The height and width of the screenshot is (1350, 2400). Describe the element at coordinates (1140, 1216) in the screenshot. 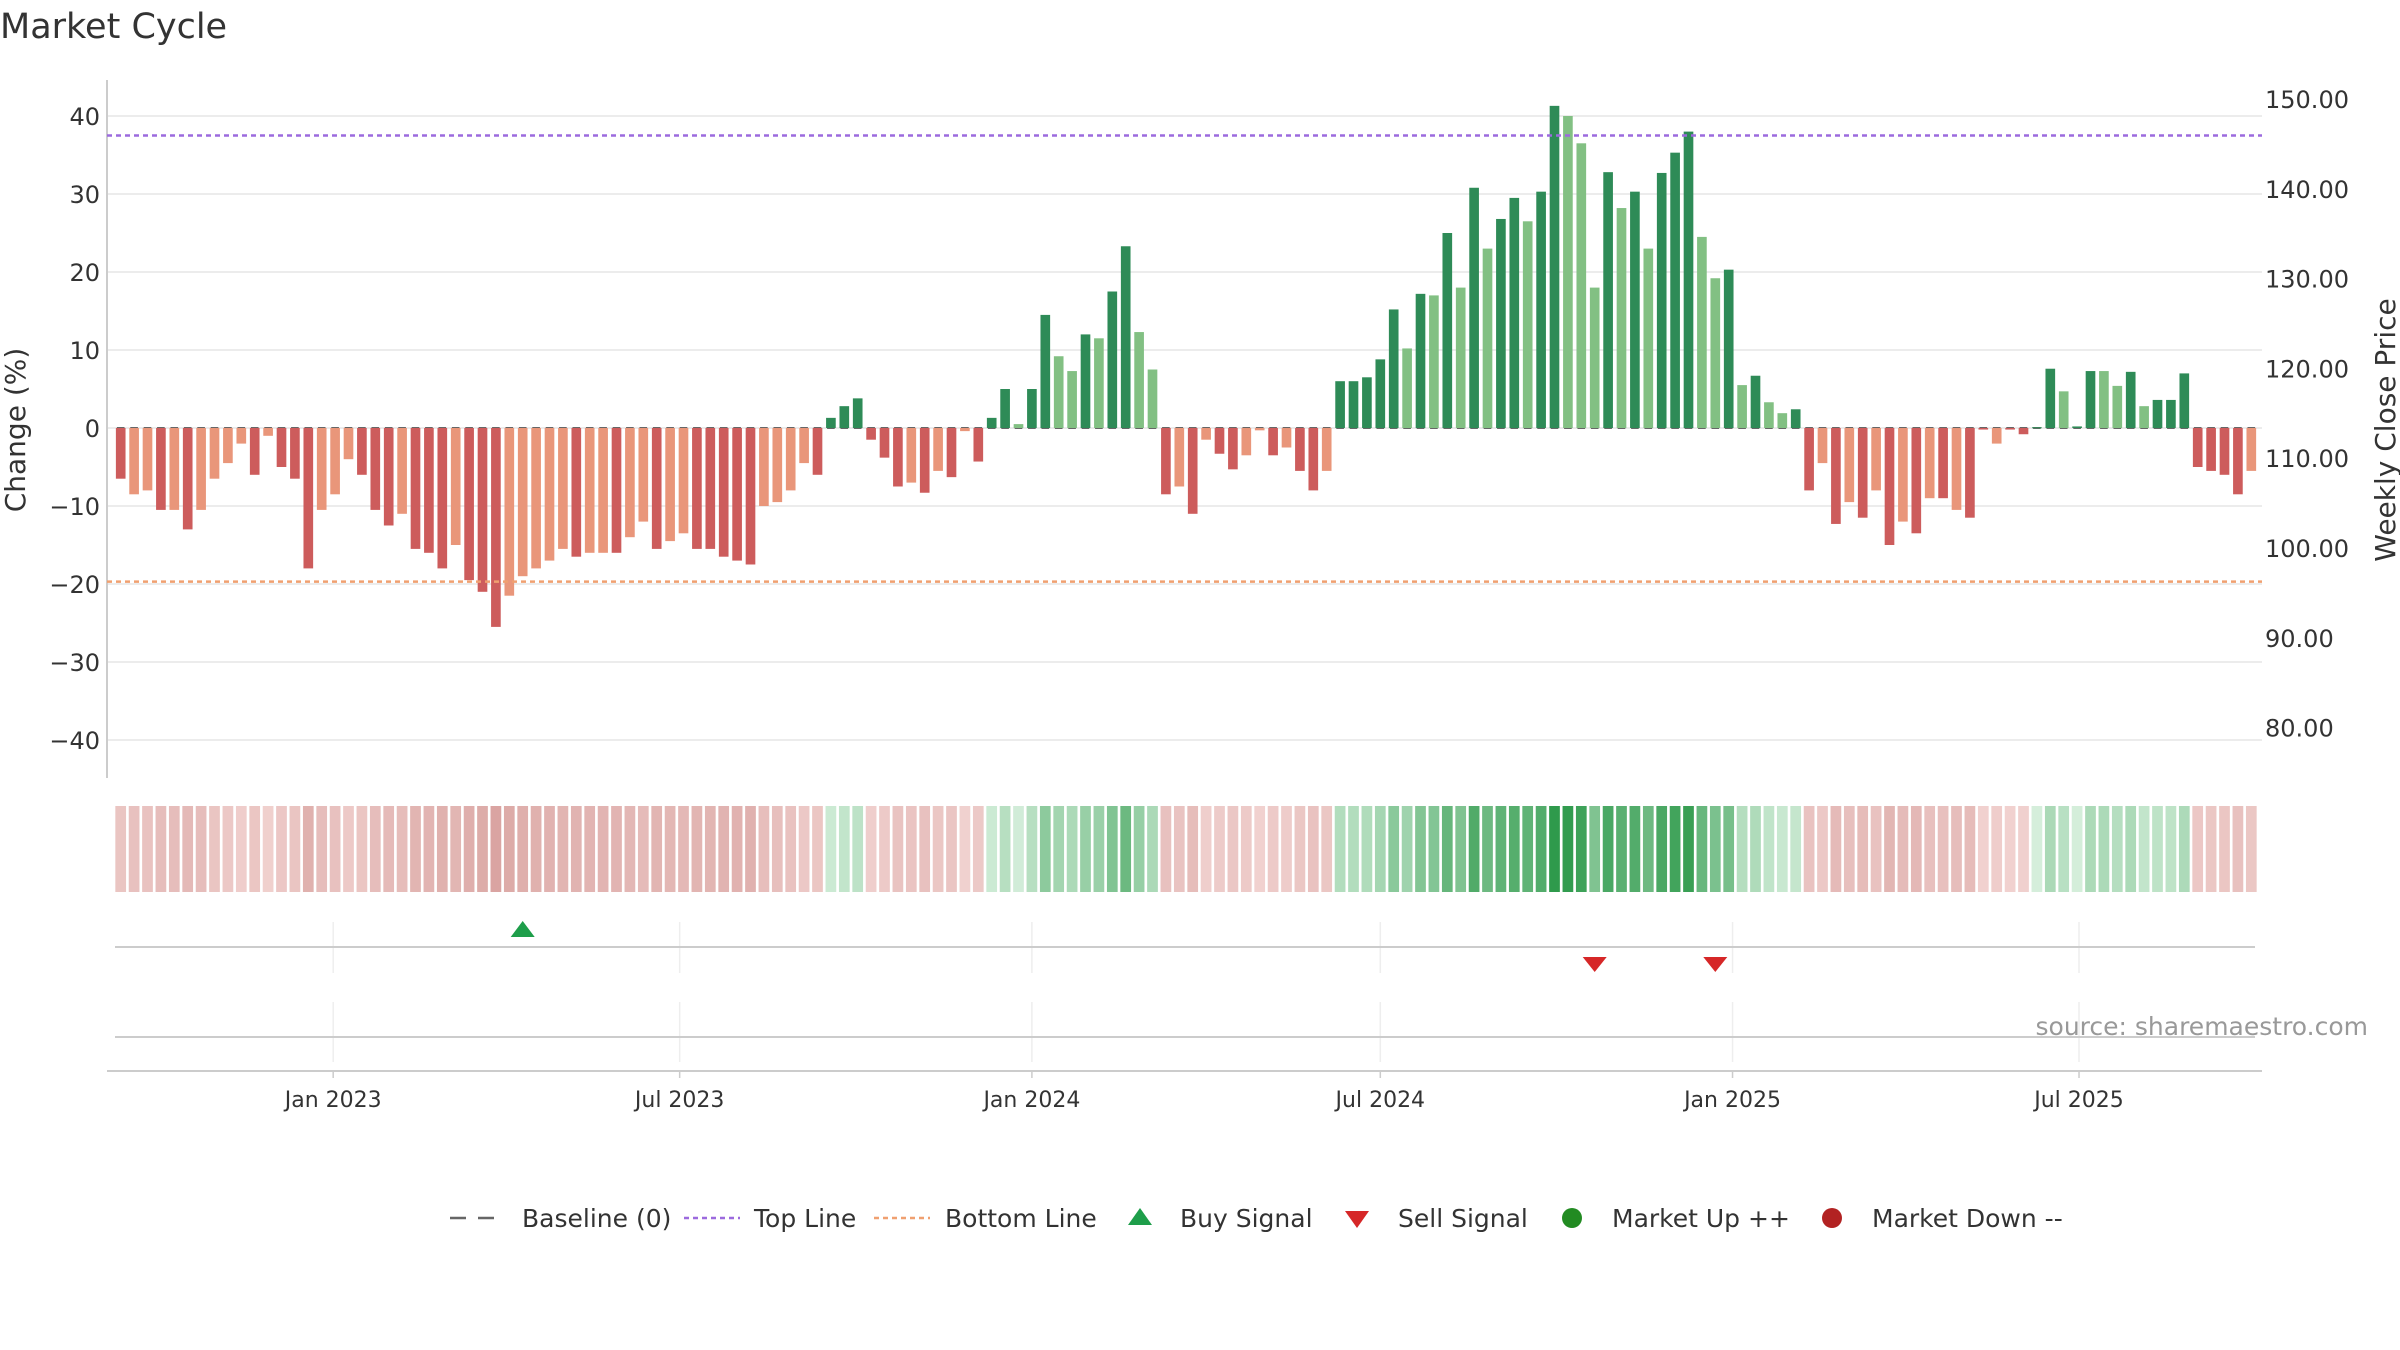

I see `legend-buy-signal-icon` at that location.